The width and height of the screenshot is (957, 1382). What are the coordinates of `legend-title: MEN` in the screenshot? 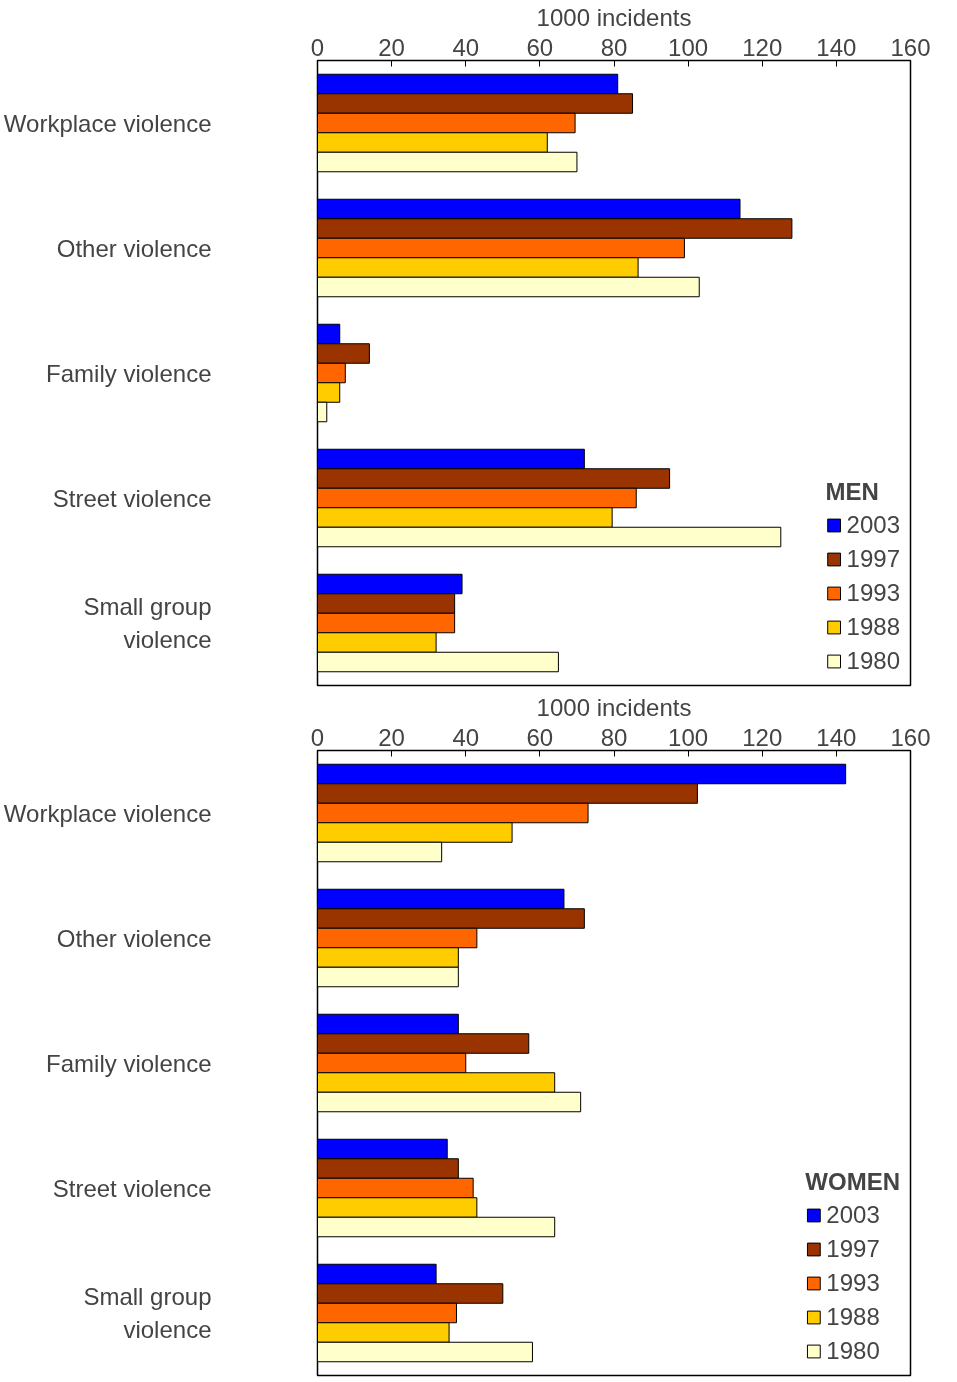 It's located at (852, 492).